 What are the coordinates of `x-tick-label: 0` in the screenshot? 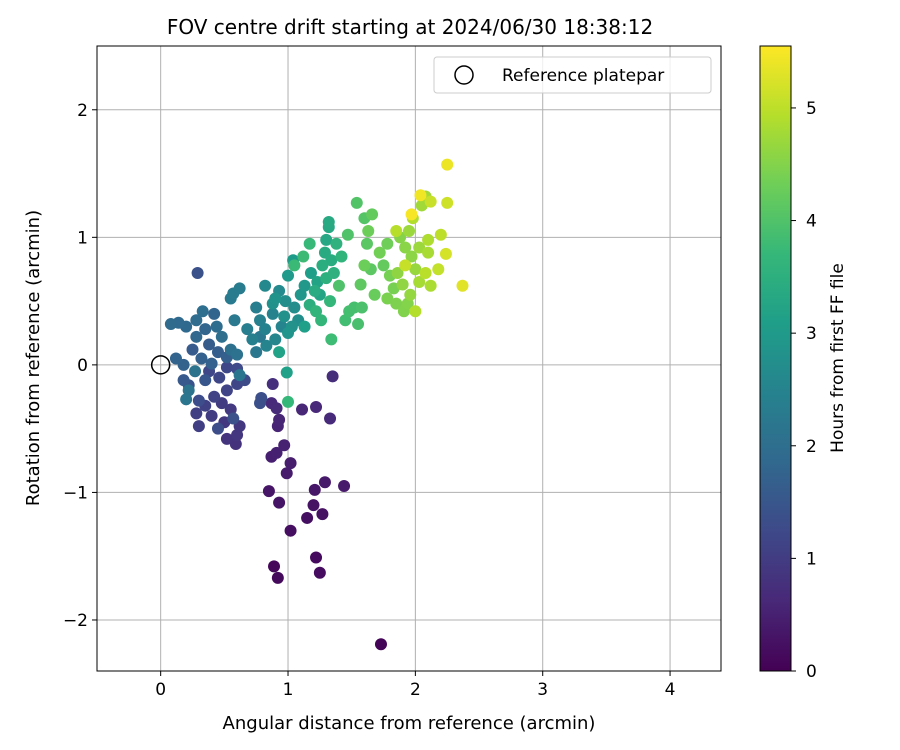 It's located at (160, 690).